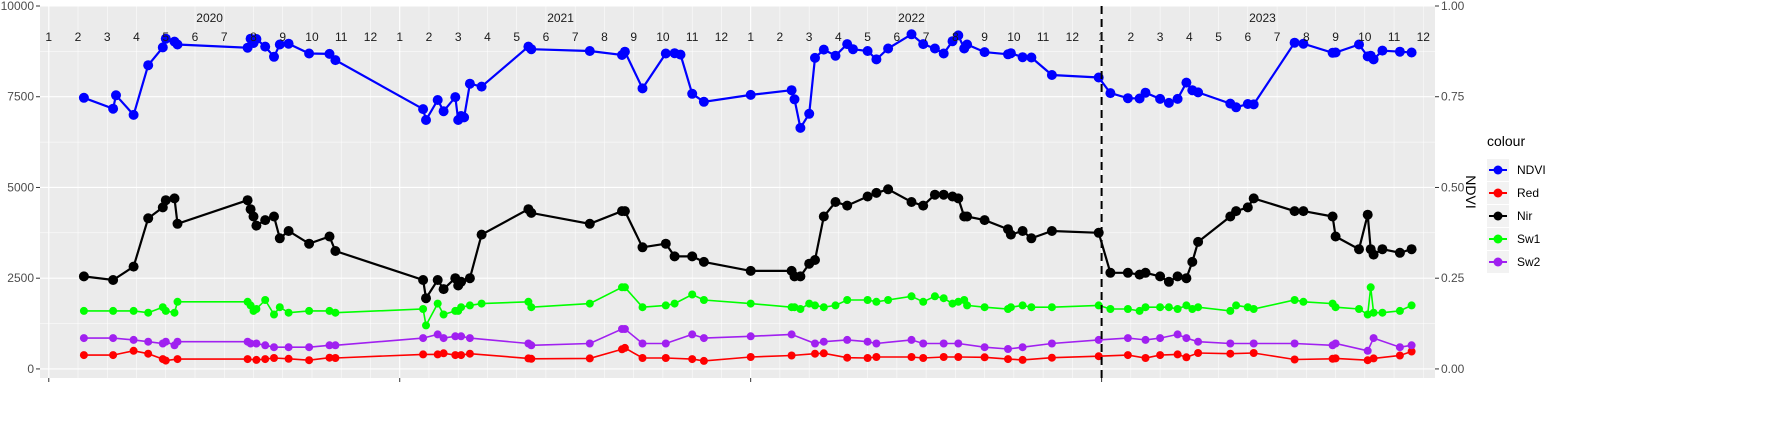 This screenshot has height=442, width=1773. Describe the element at coordinates (18, 6) in the screenshot. I see `y-tick-label: 10000` at that location.